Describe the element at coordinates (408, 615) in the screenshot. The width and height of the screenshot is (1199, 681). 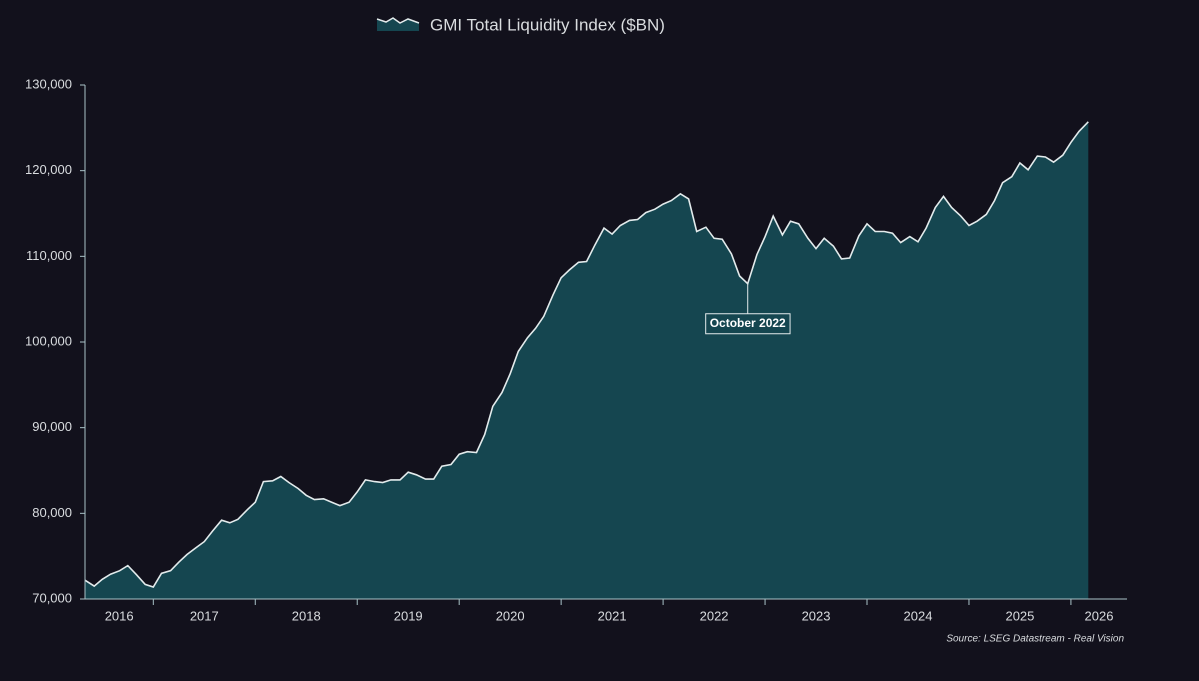
I see `x-tick-label: 2019` at that location.